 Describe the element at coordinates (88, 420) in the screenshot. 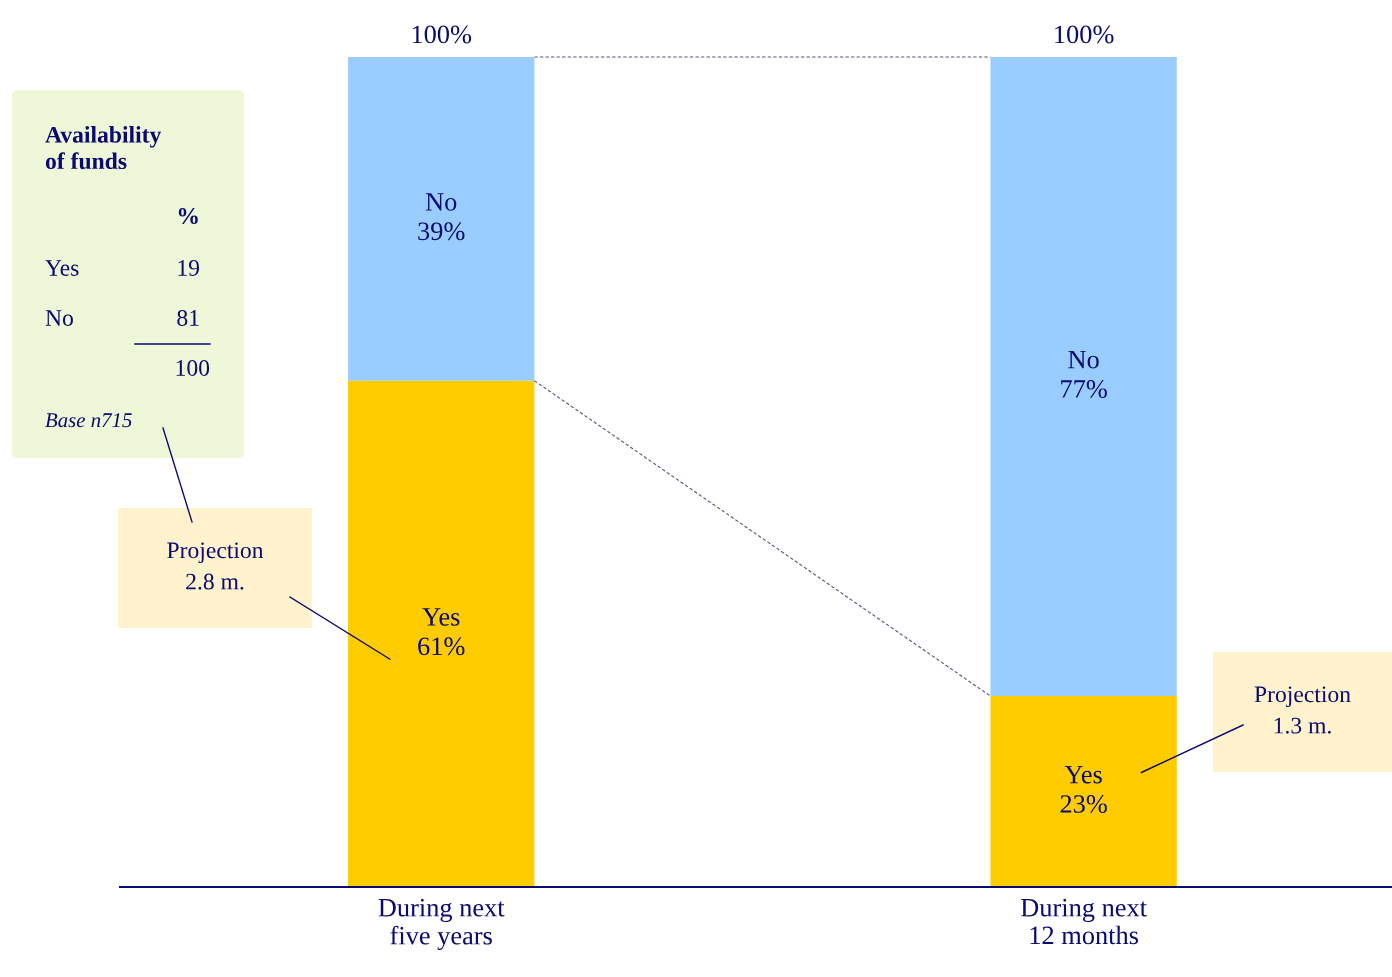

I see `annotation: Base n715` at that location.